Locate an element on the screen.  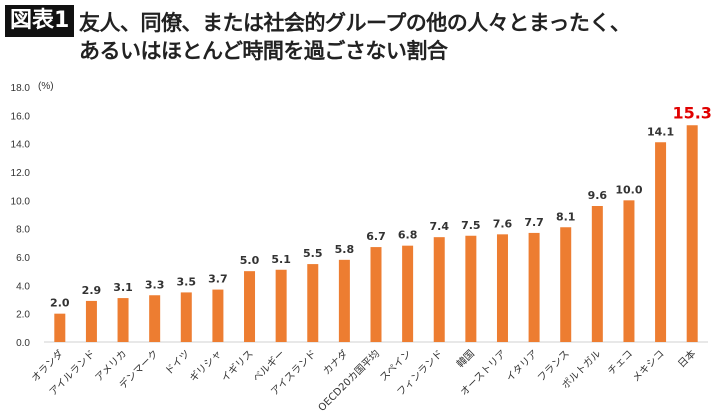
data-label: 6.8 is located at coordinates (408, 235).